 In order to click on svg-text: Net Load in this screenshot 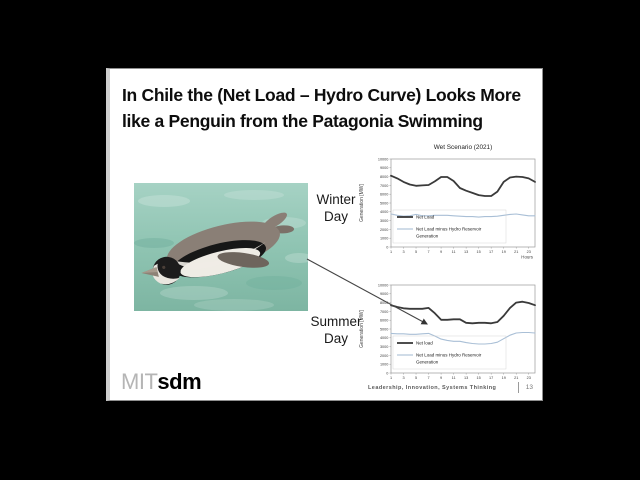, I will do `click(425, 217)`.